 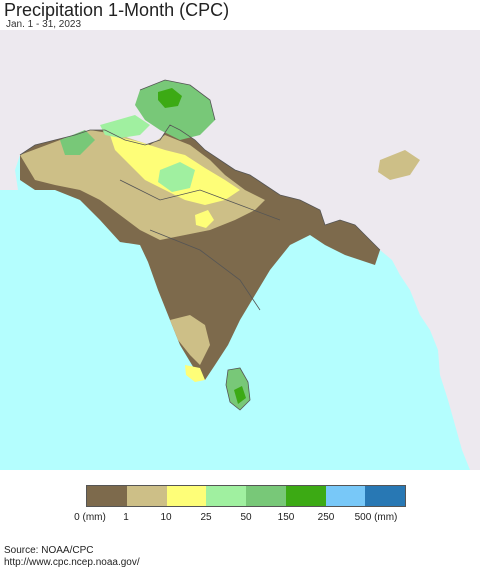 I want to click on legend-labels: 0 (mm) 1 10 25 50 150 250 500 (mm), so click(x=250, y=519).